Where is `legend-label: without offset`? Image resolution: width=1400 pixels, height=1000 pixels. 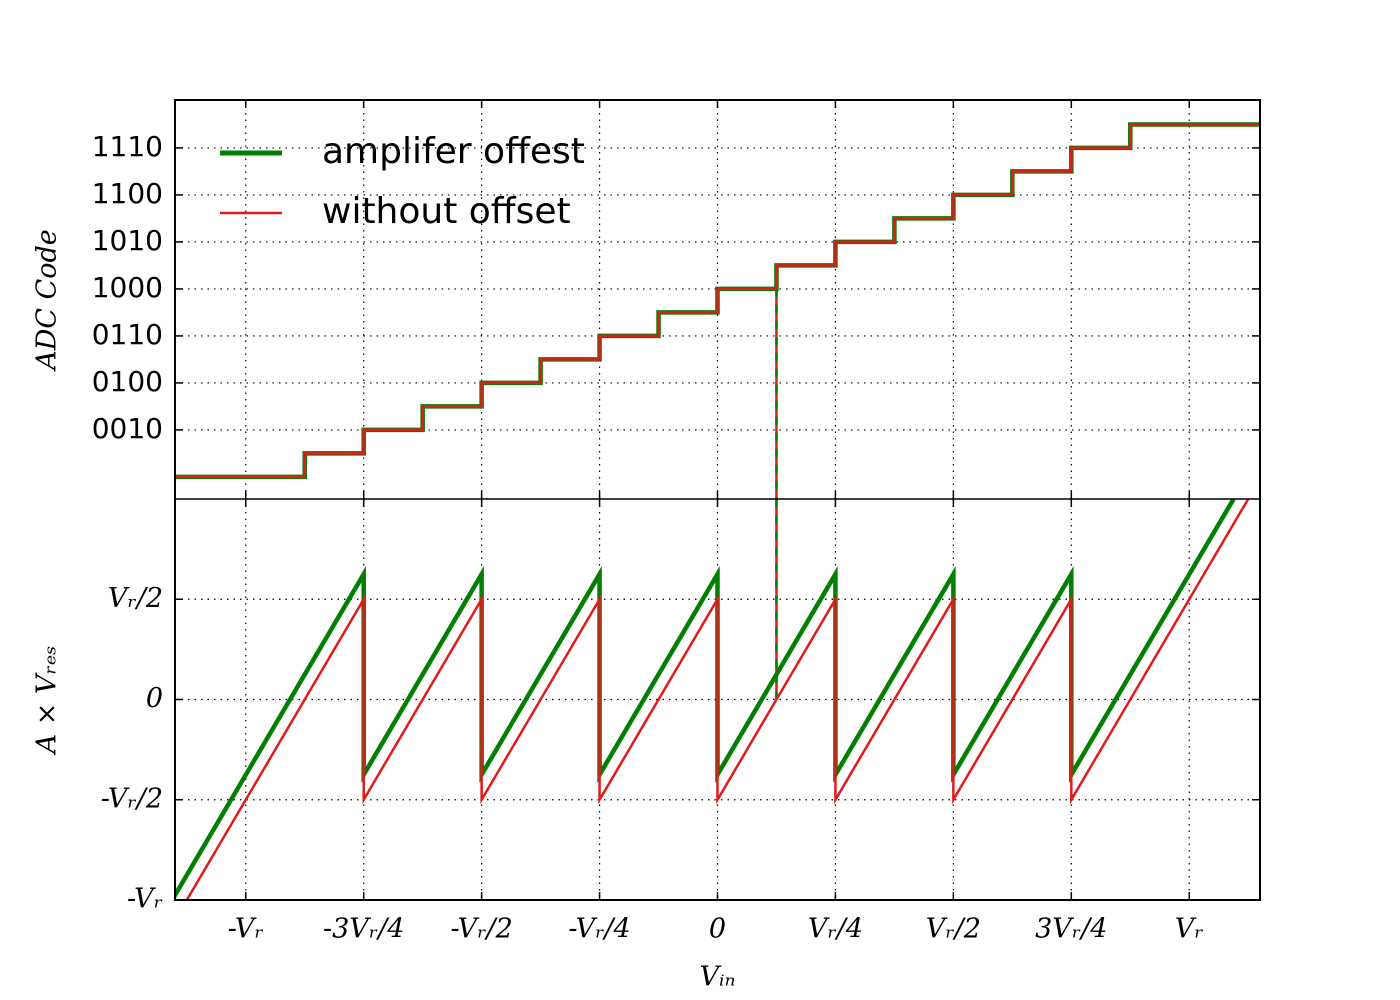
legend-label: without offset is located at coordinates (446, 211).